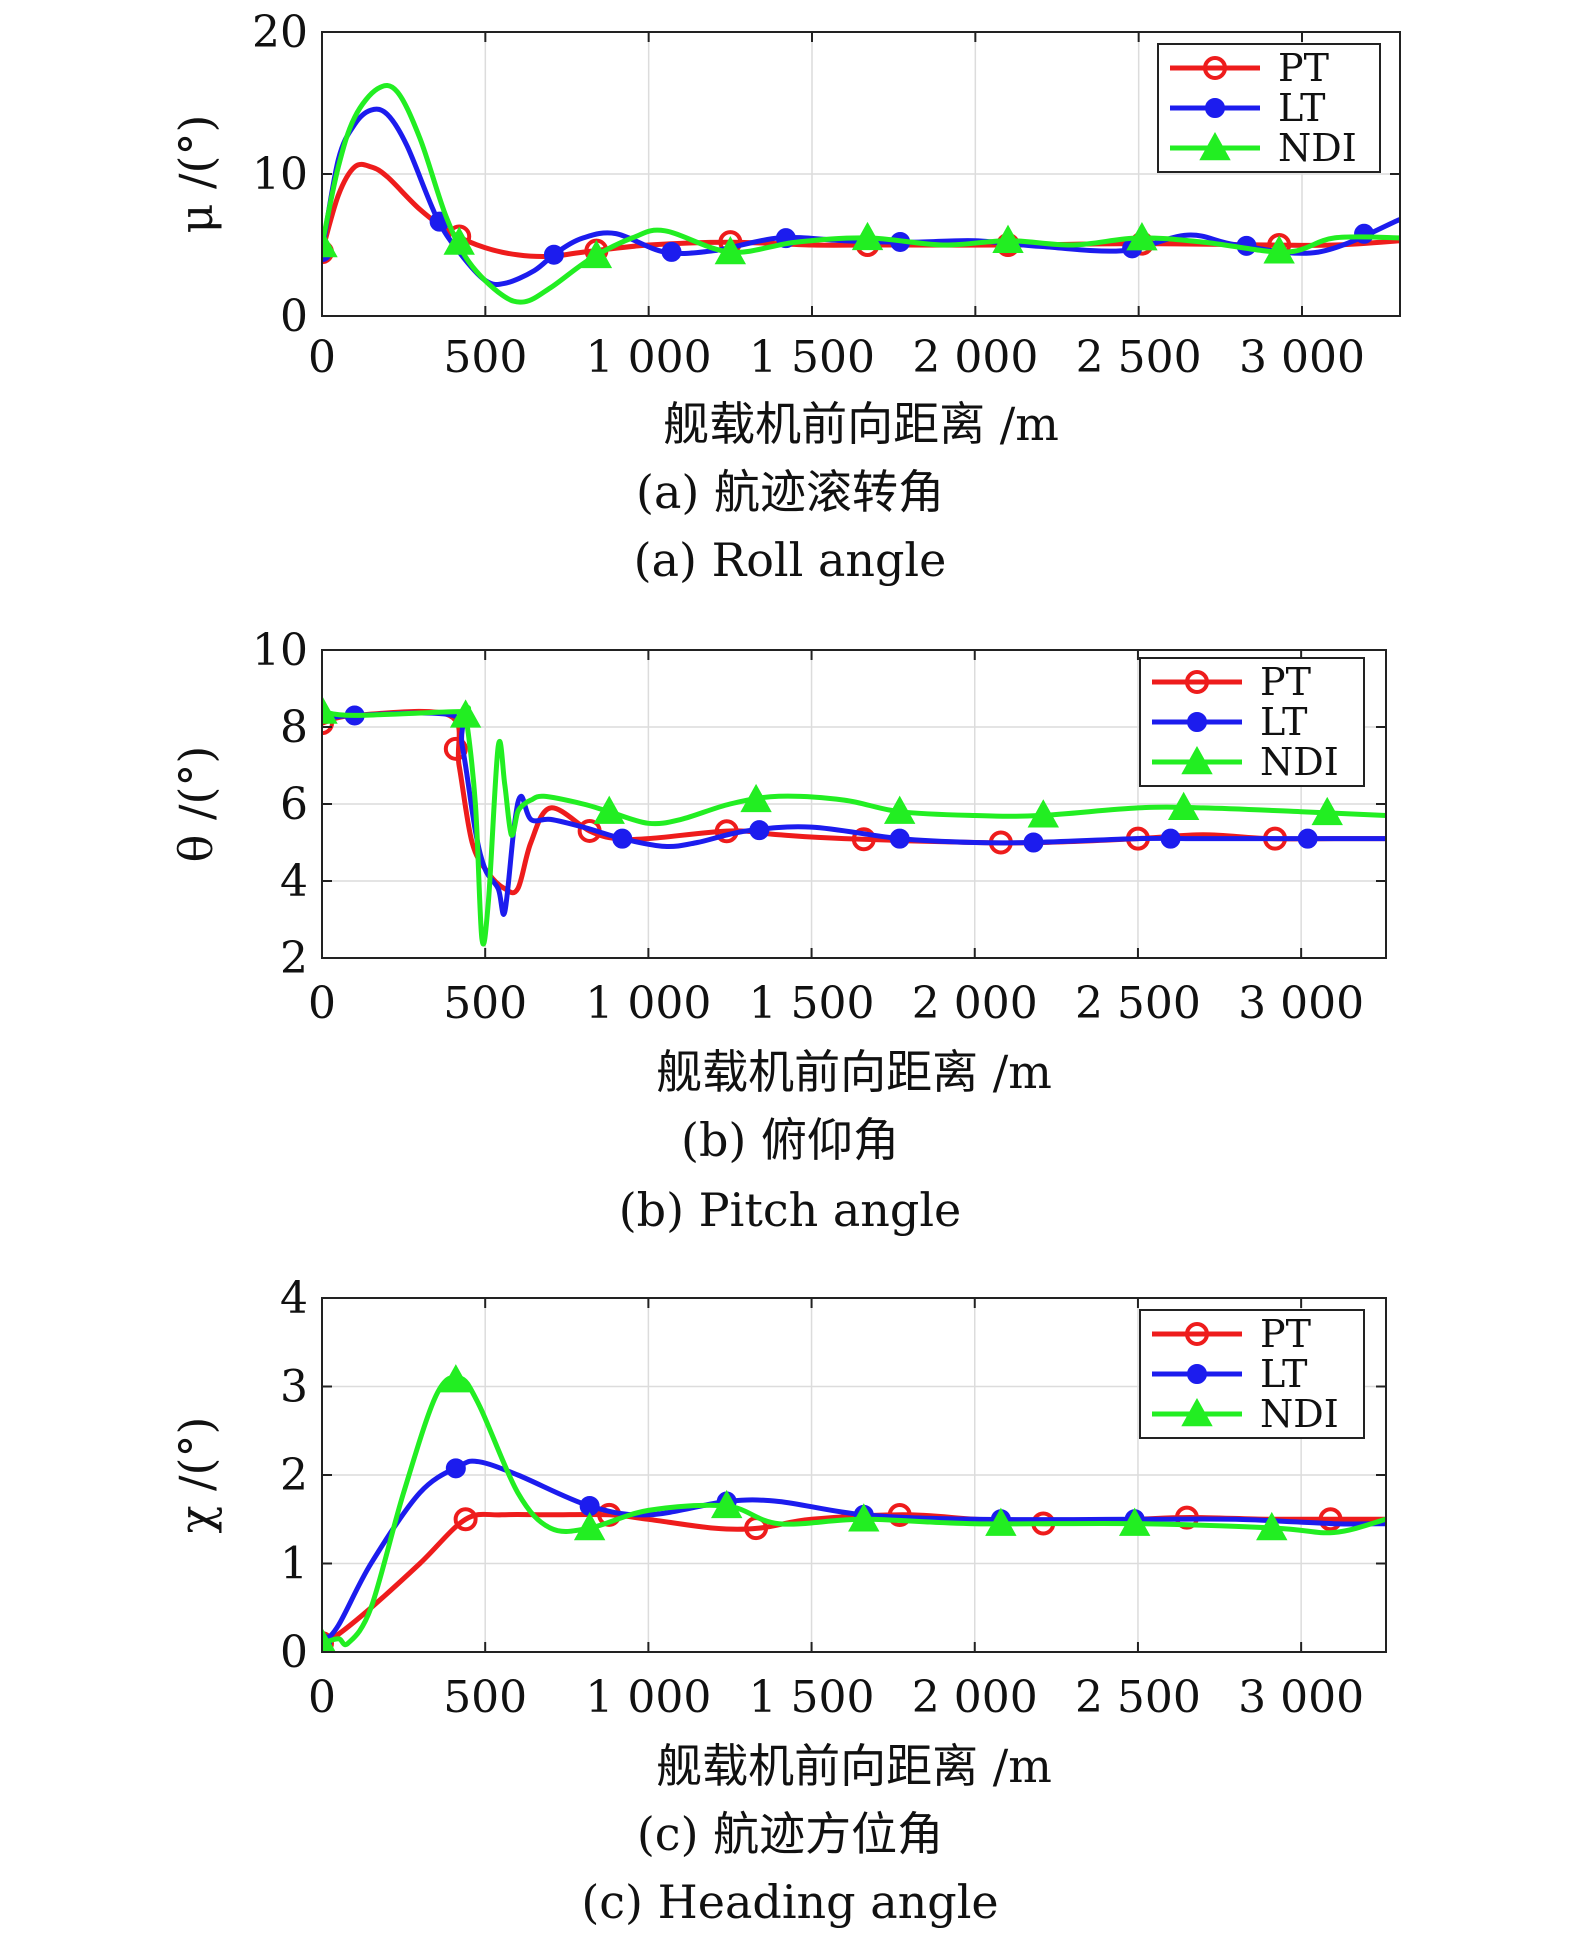  I want to click on y-axis-label: θ /(°), so click(196, 804).